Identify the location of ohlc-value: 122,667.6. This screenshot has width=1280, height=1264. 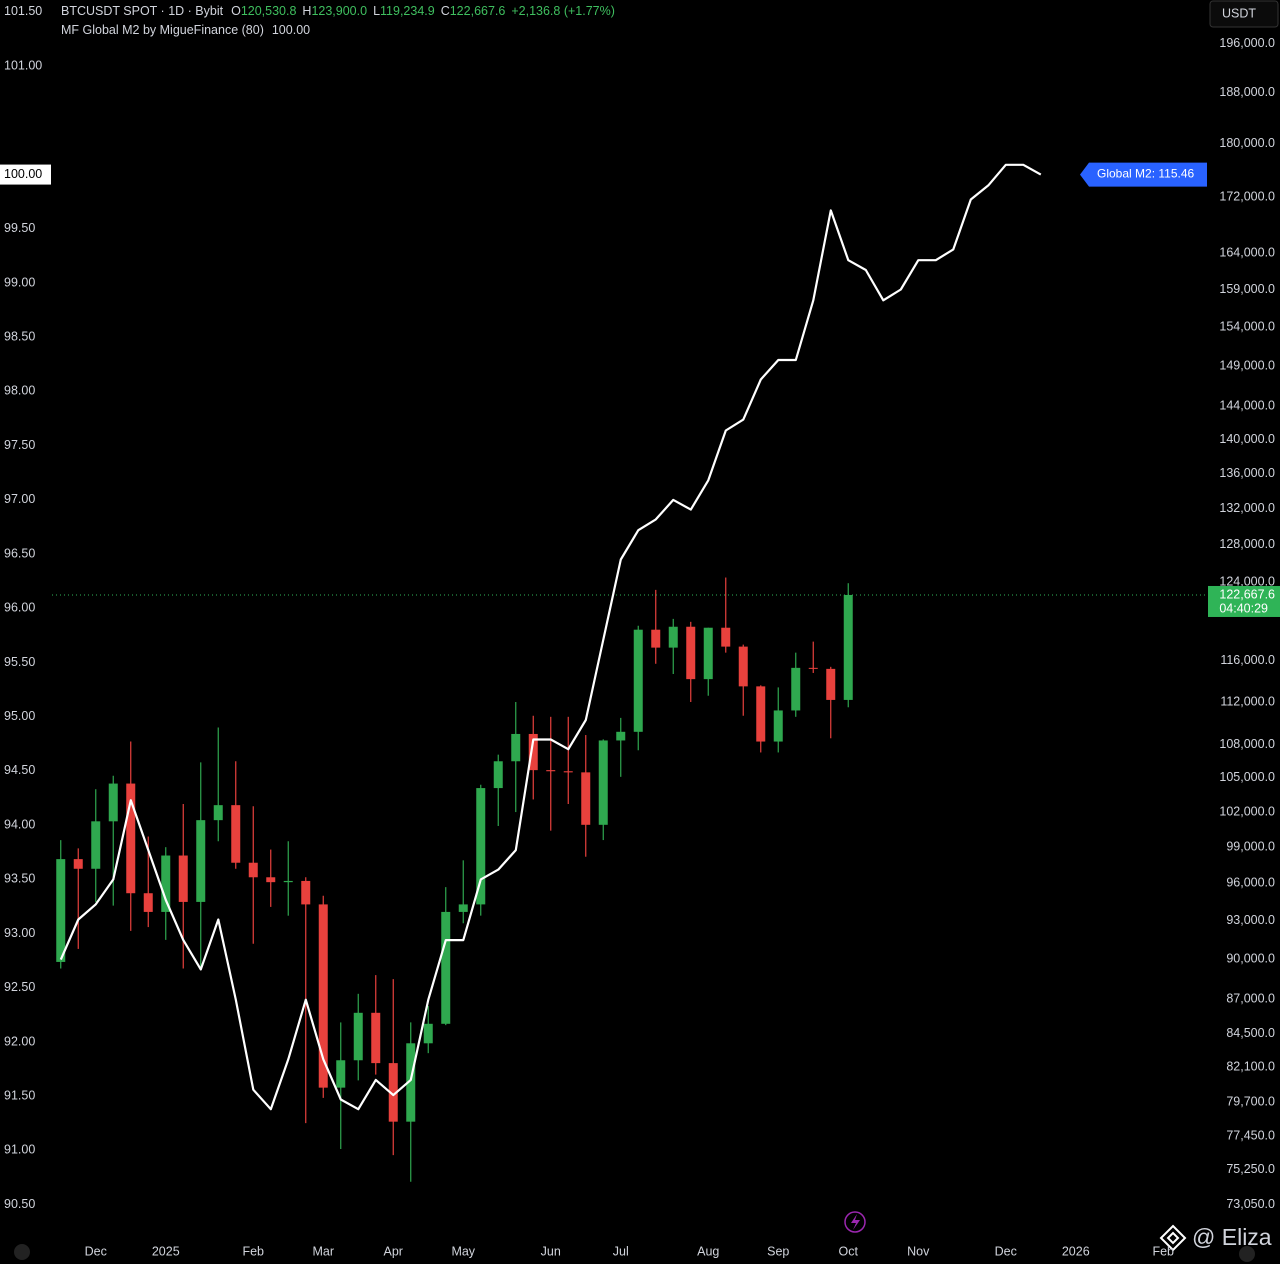
(478, 11).